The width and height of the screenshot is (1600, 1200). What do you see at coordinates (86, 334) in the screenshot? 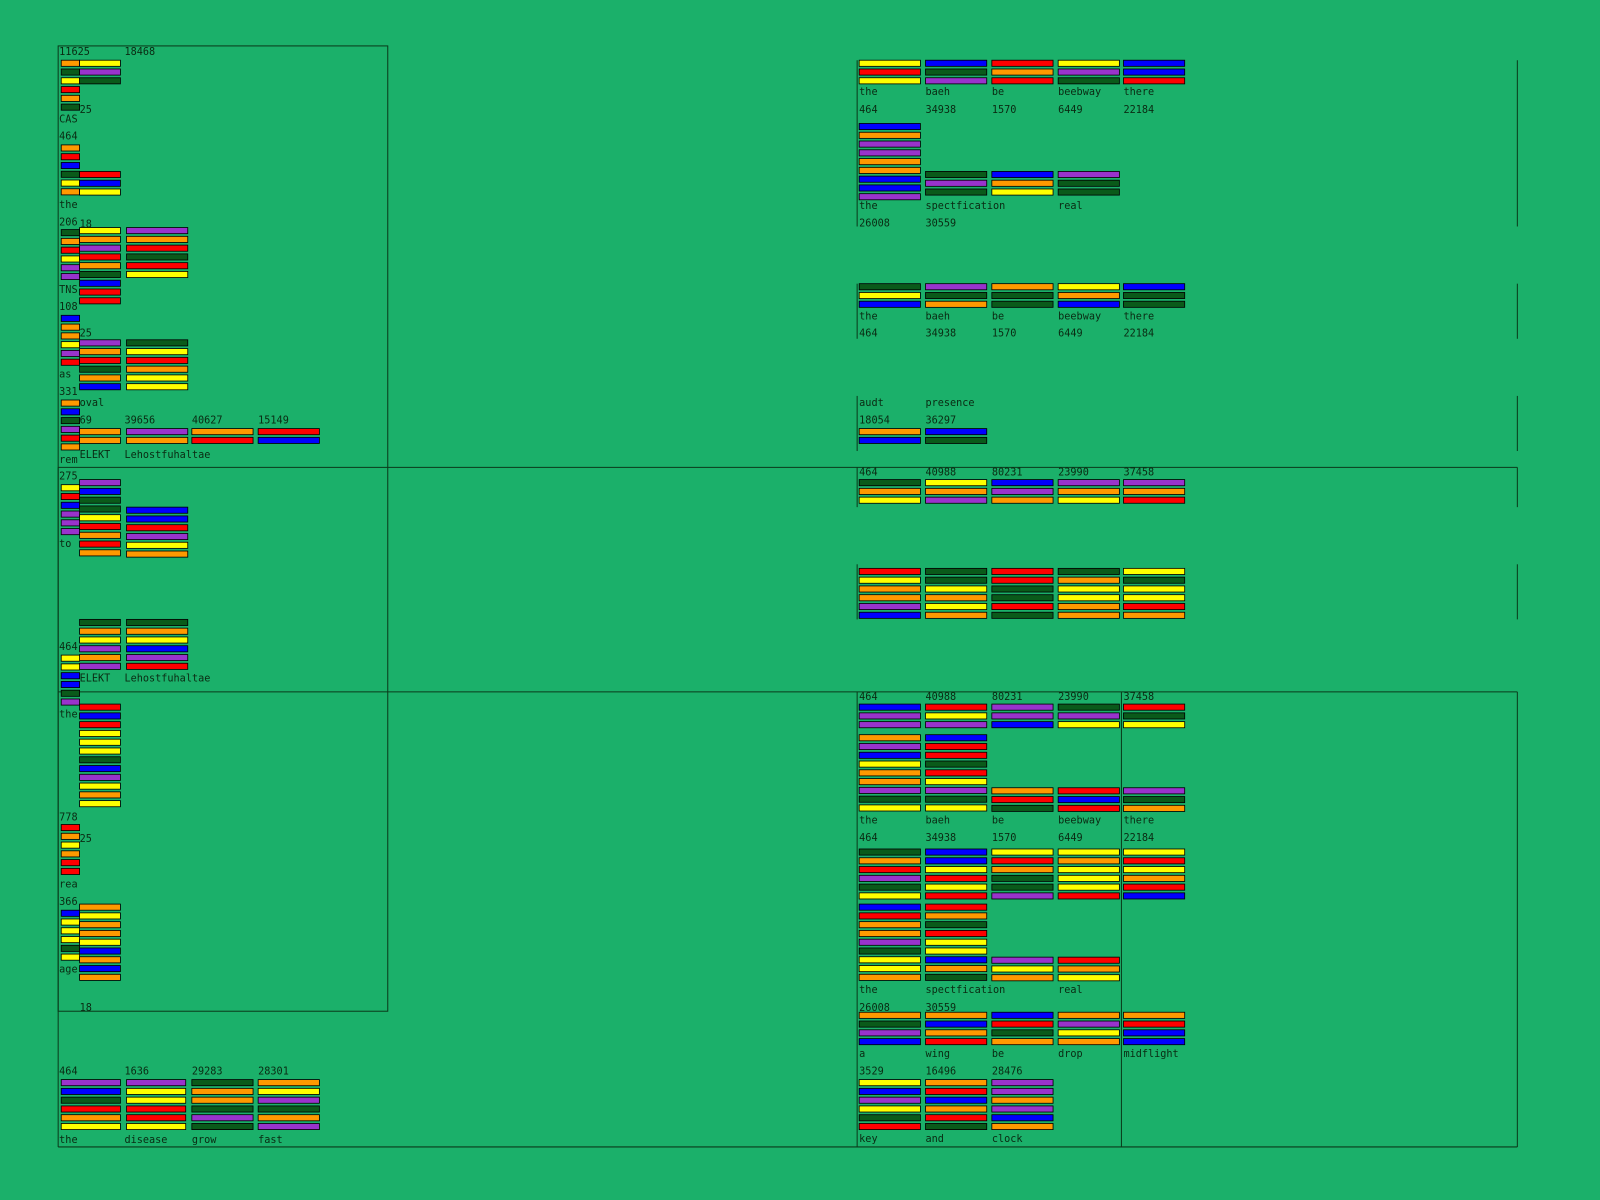
I see `item-number: 25` at bounding box center [86, 334].